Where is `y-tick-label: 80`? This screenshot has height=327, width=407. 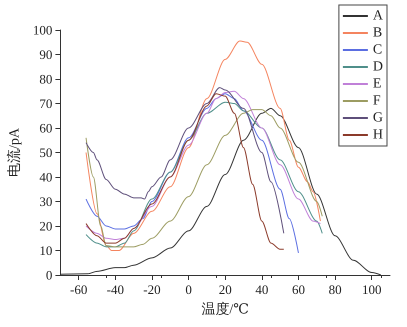 y-tick-label: 80 is located at coordinates (45, 79).